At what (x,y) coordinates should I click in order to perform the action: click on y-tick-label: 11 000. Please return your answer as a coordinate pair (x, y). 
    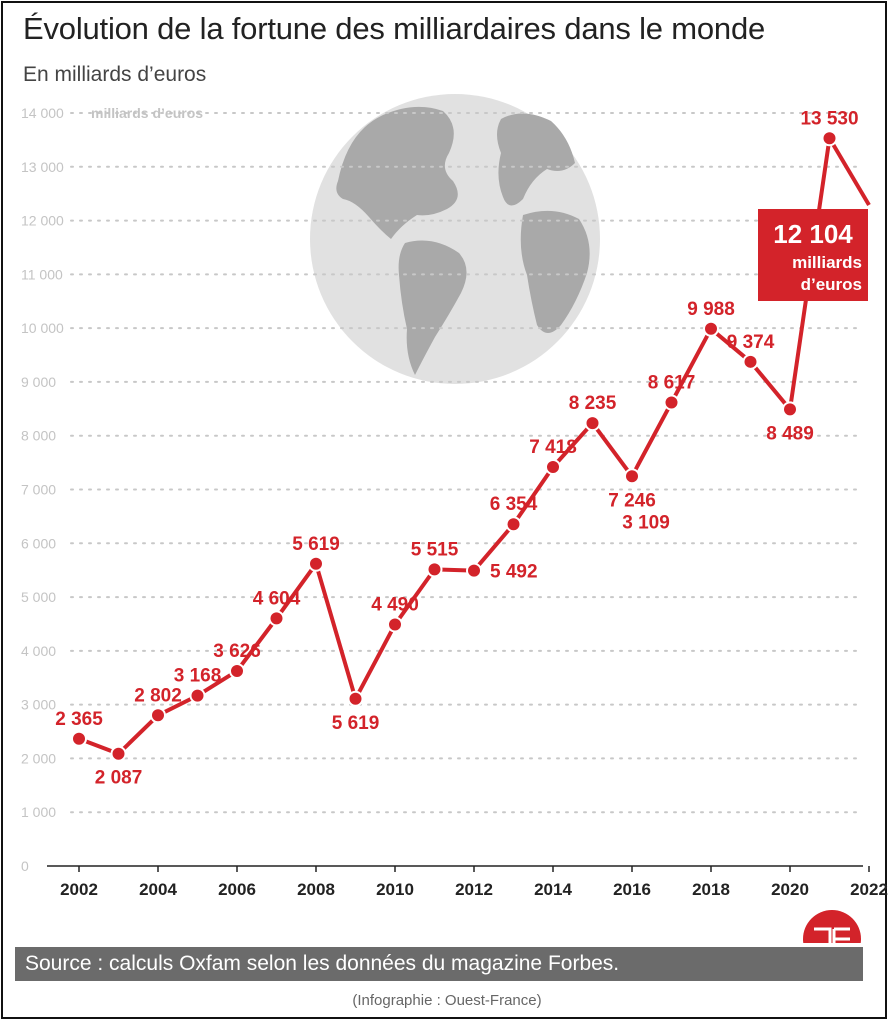
    Looking at the image, I should click on (42, 274).